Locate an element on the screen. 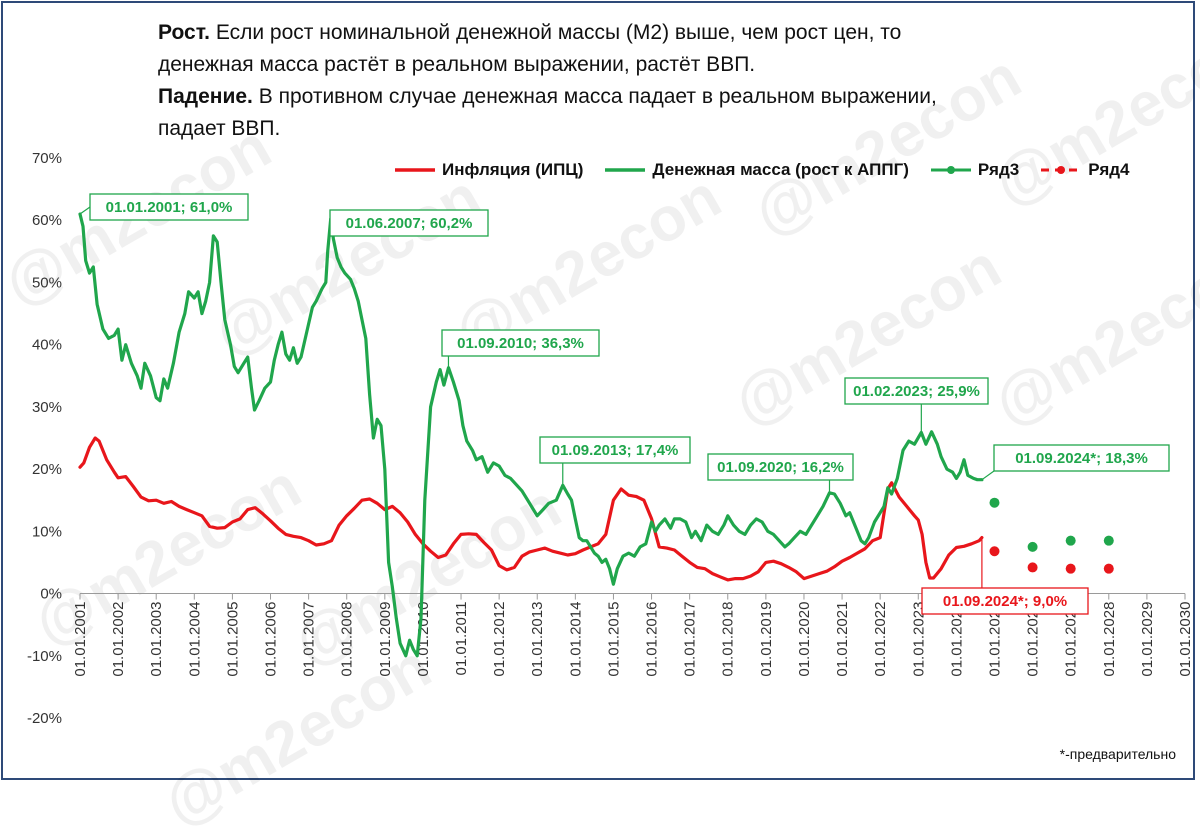  x-tick-label: 01.01.2002 is located at coordinates (118, 639).